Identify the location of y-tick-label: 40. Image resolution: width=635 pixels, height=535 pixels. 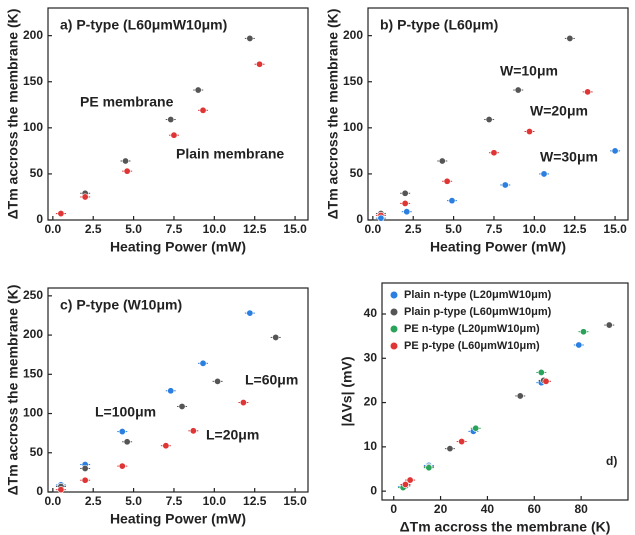
(371, 313).